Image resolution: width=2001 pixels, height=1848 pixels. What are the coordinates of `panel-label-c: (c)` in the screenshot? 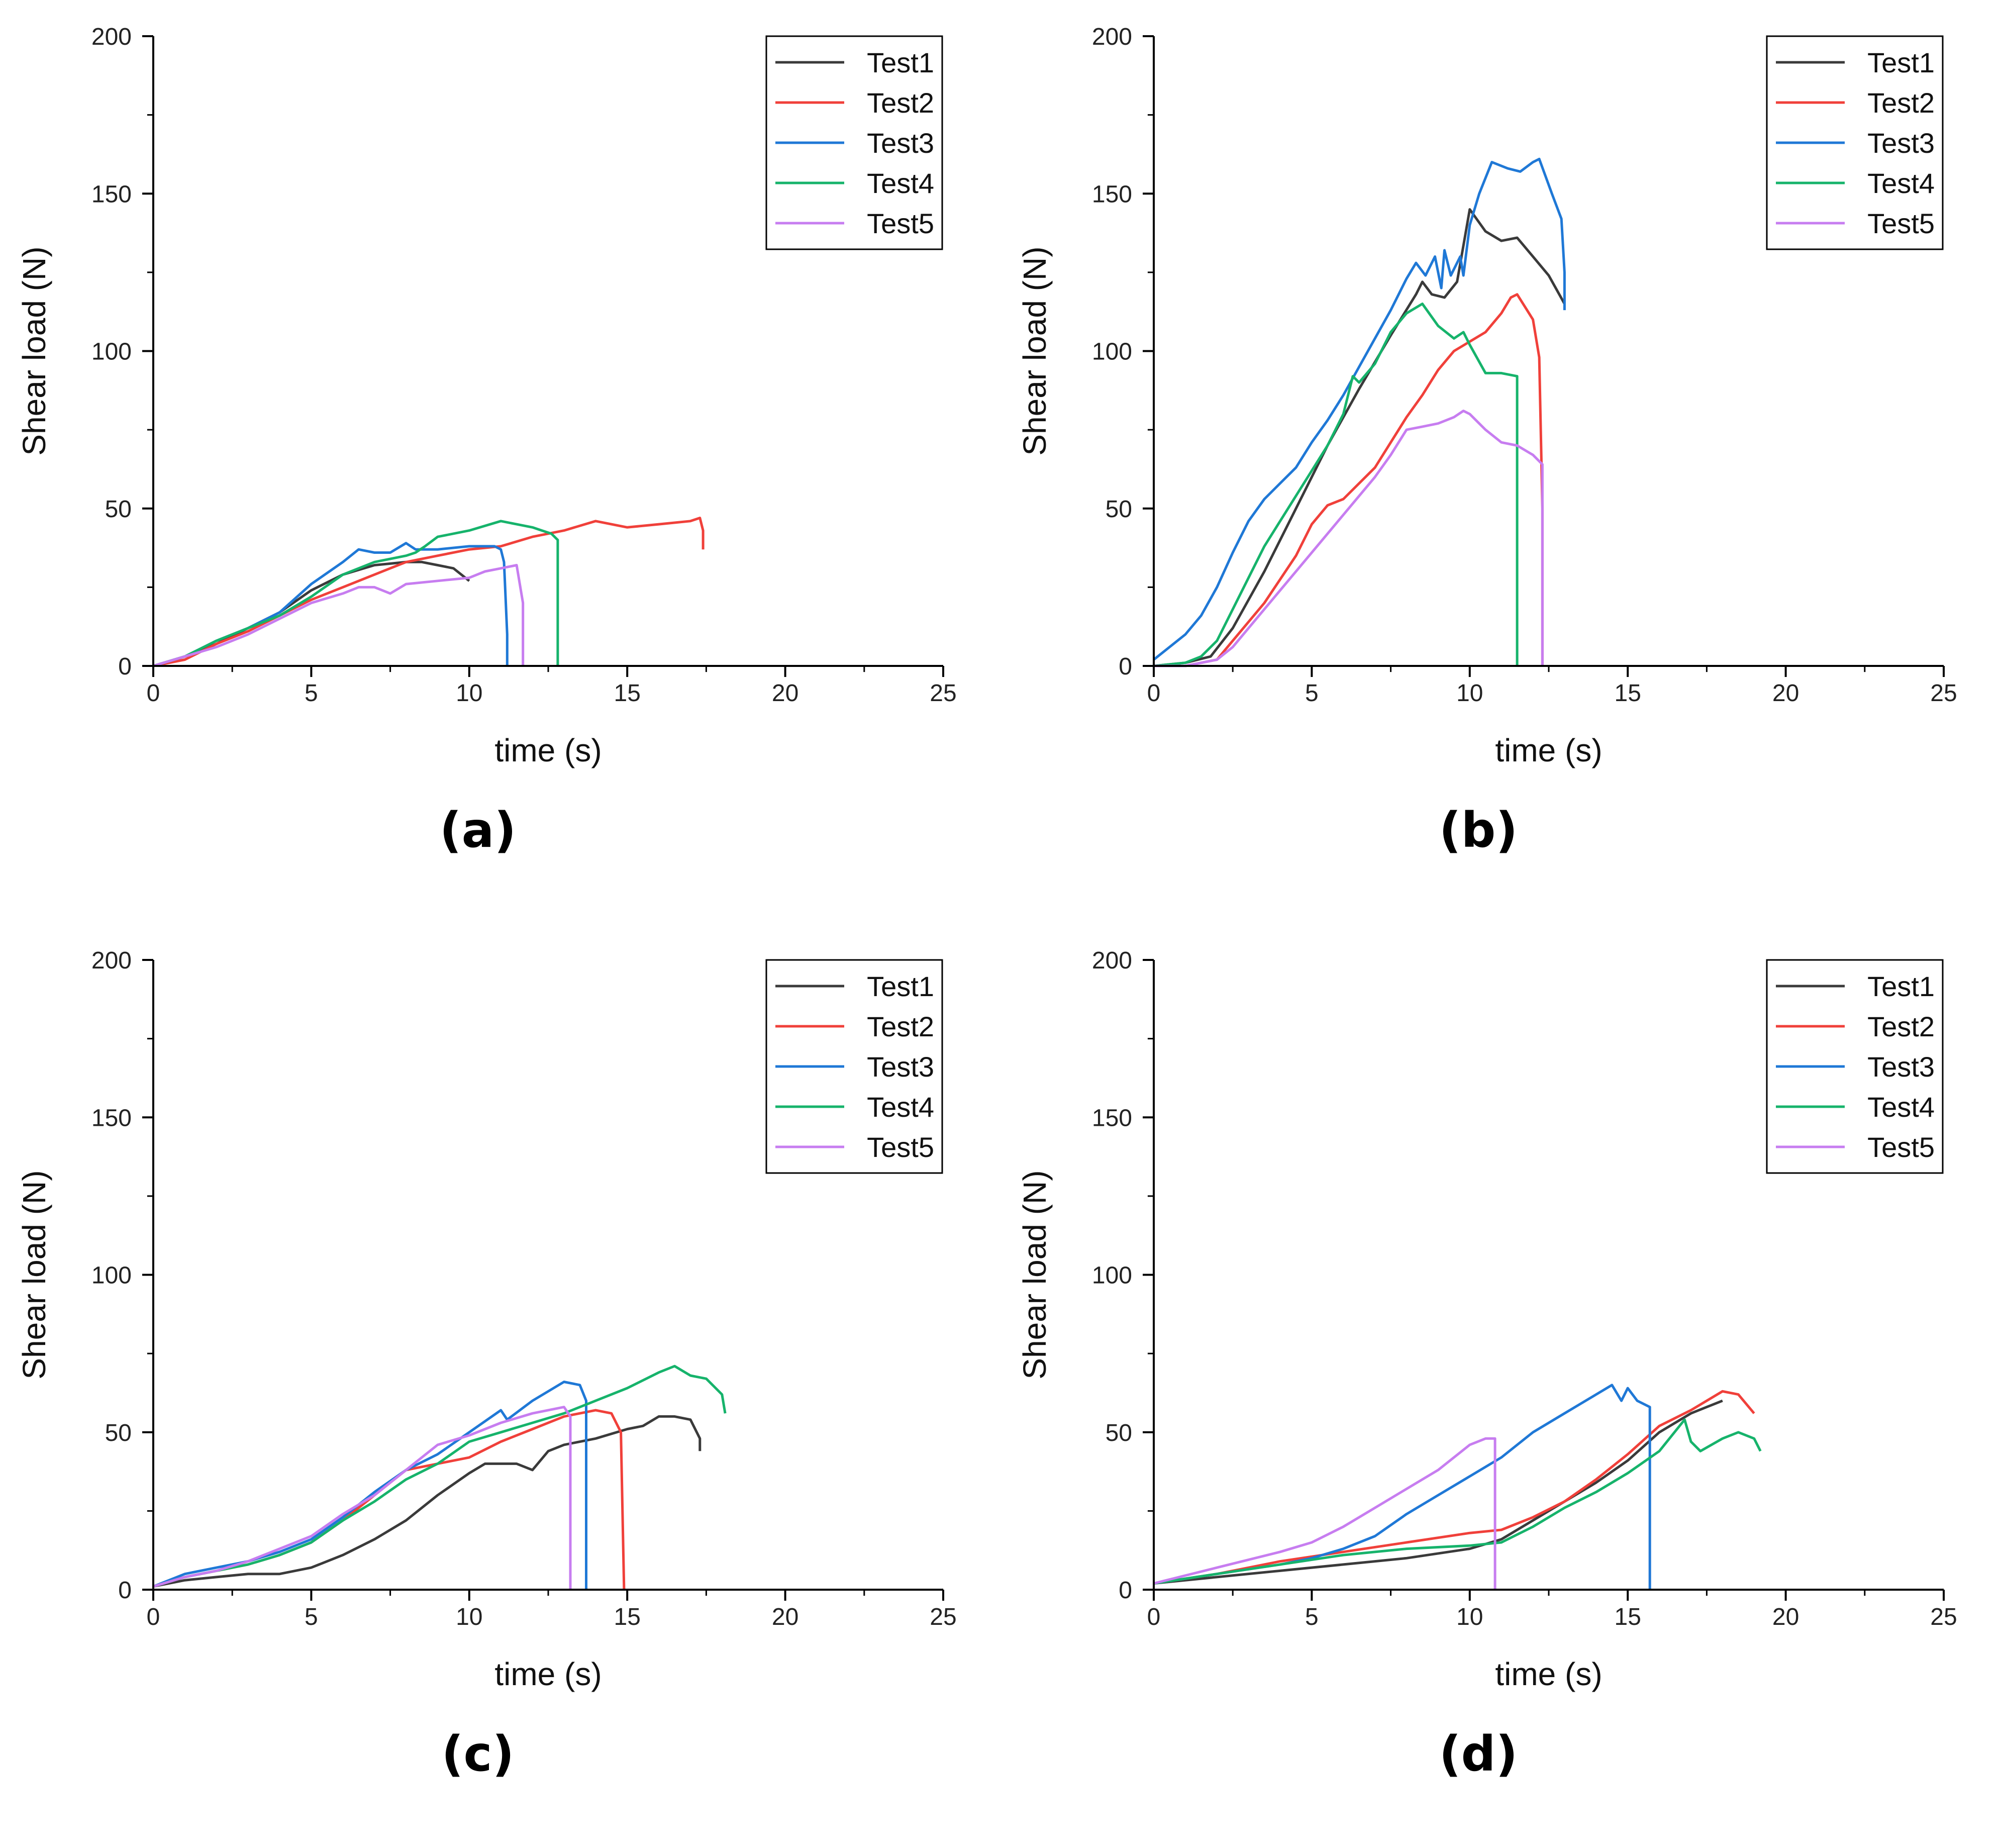 It's located at (479, 1754).